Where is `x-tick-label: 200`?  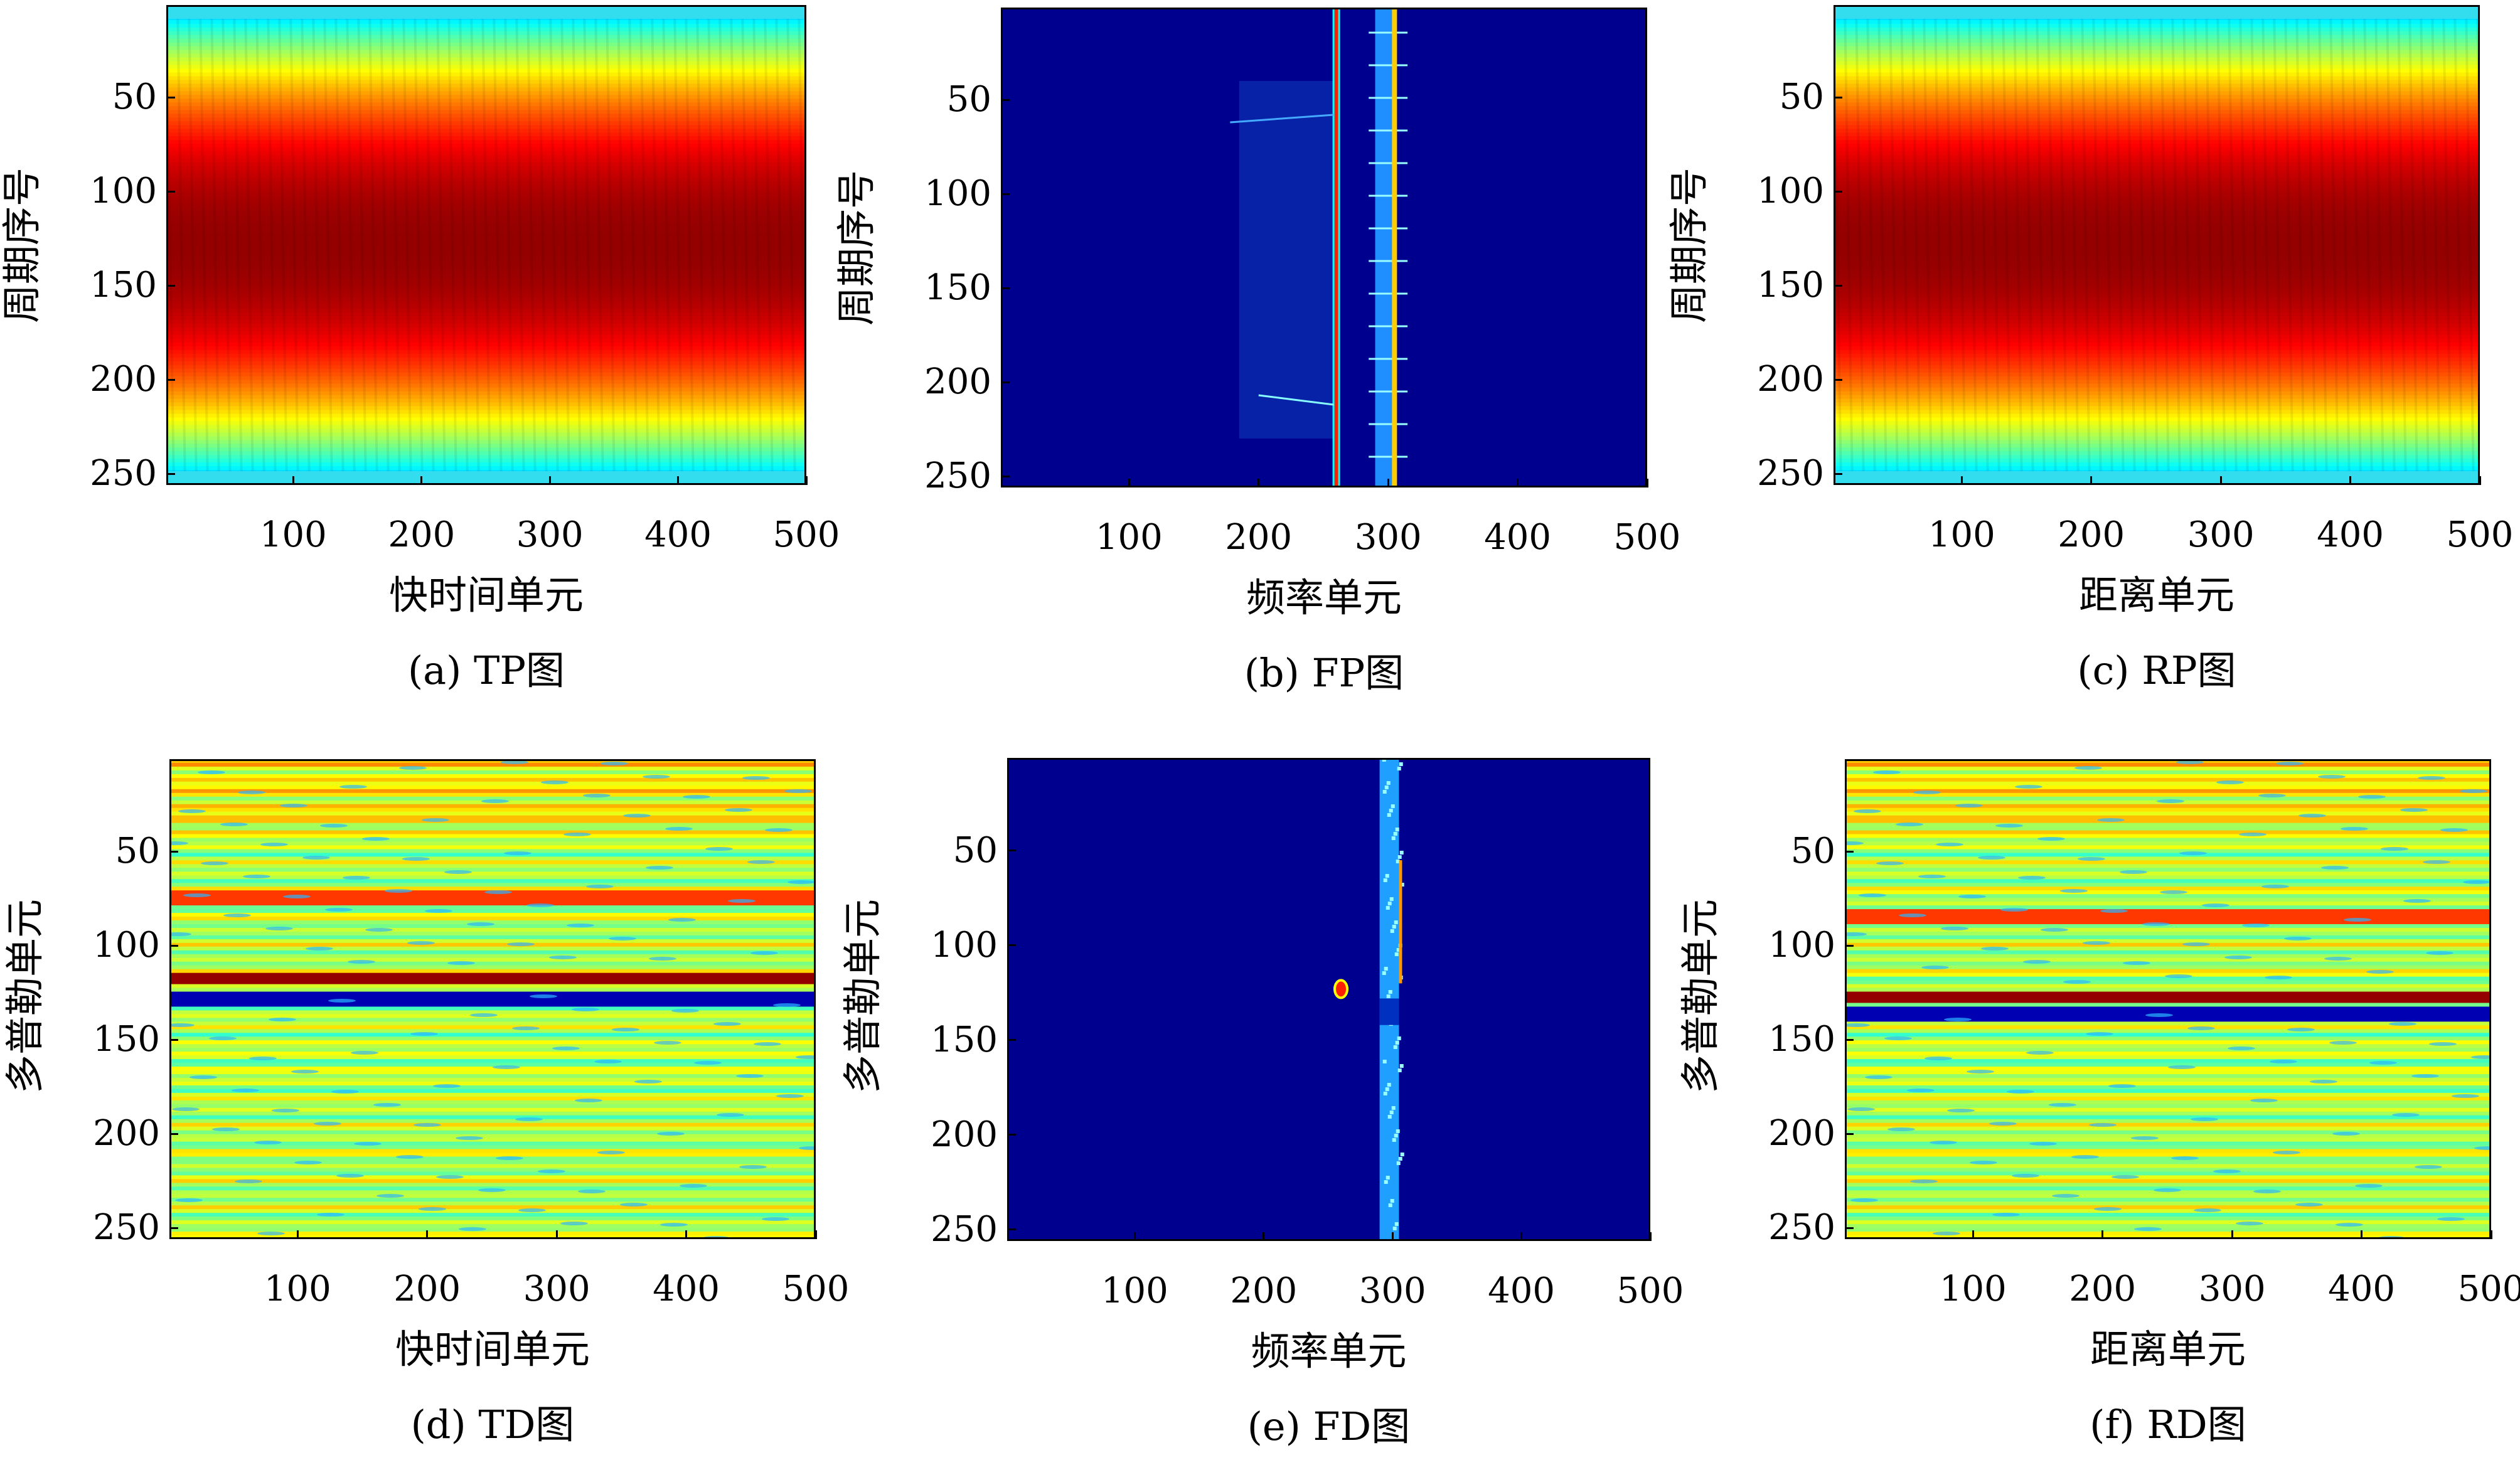
x-tick-label: 200 is located at coordinates (422, 534).